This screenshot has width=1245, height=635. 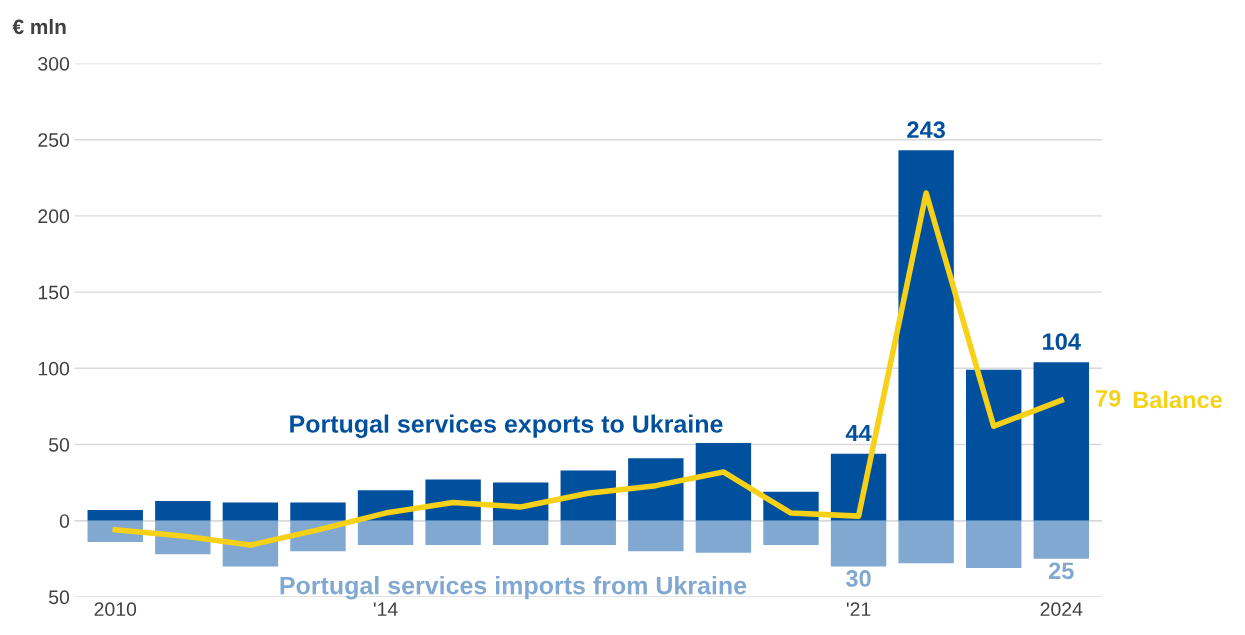 What do you see at coordinates (1177, 399) in the screenshot?
I see `text: Balance` at bounding box center [1177, 399].